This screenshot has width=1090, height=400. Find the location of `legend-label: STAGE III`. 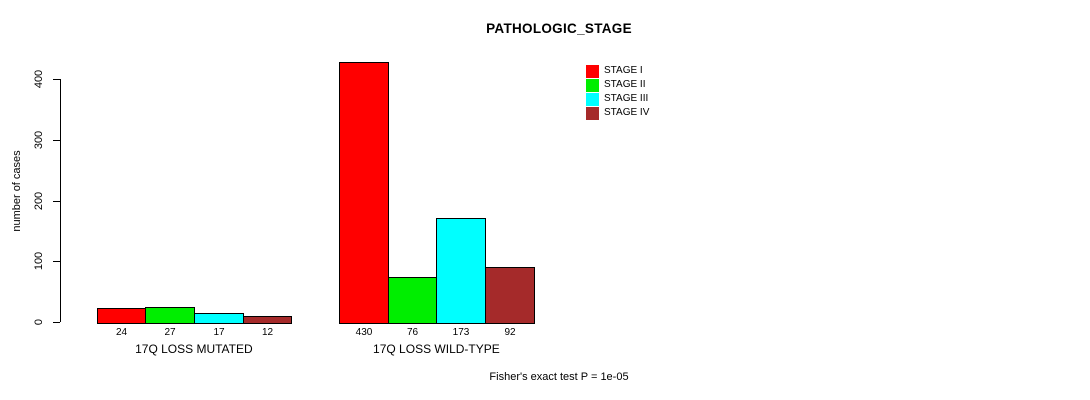

legend-label: STAGE III is located at coordinates (626, 98).